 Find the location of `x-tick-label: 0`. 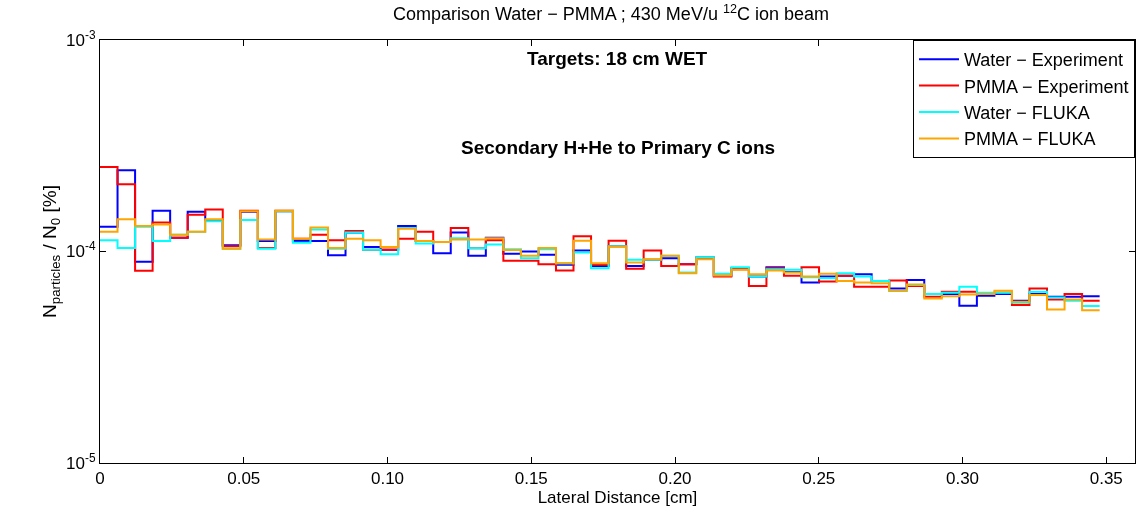

x-tick-label: 0 is located at coordinates (100, 479).